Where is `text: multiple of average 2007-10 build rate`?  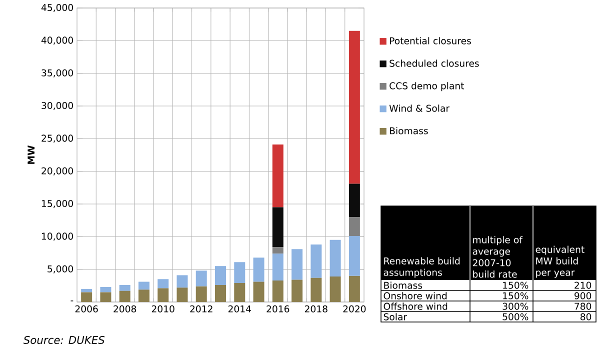 text: multiple of average 2007-10 build rate is located at coordinates (497, 257).